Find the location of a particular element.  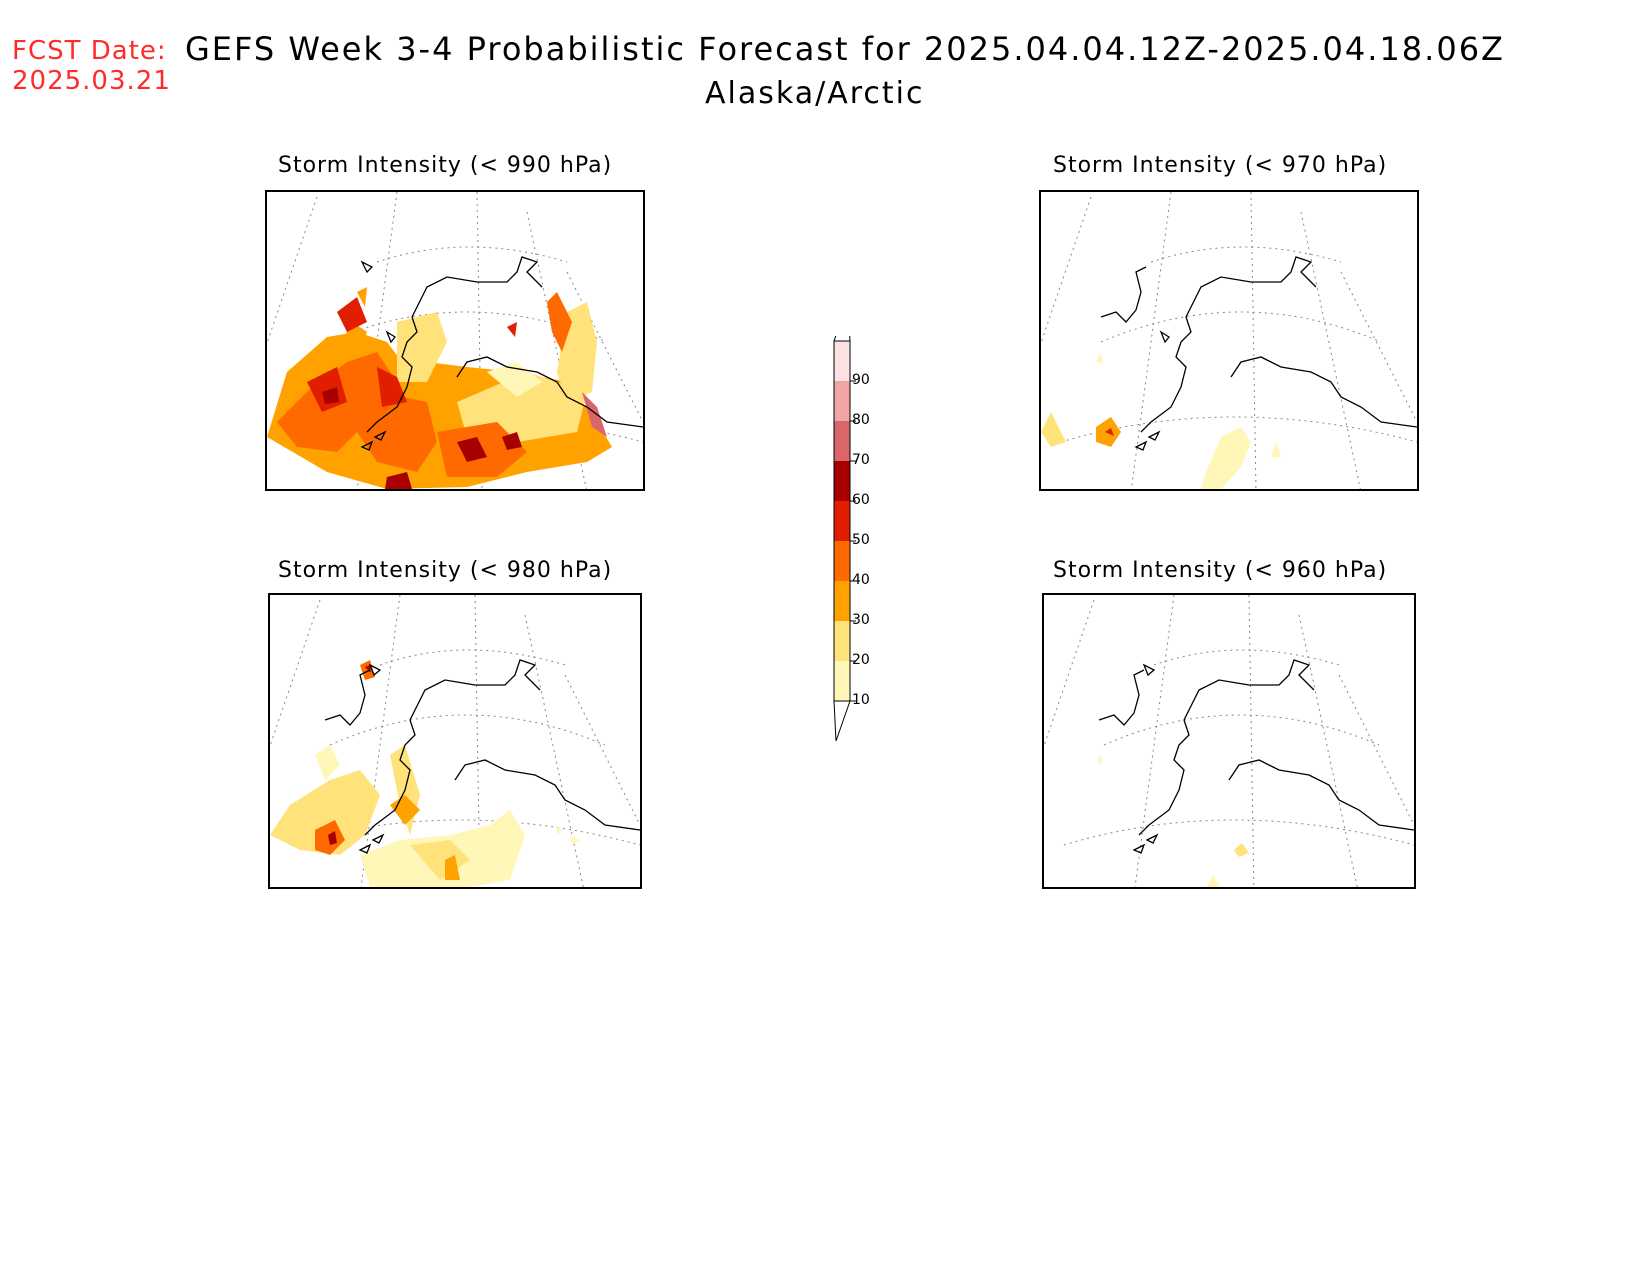

forecast-date-block: FCST Date: 2025.03.21 is located at coordinates (91, 66).